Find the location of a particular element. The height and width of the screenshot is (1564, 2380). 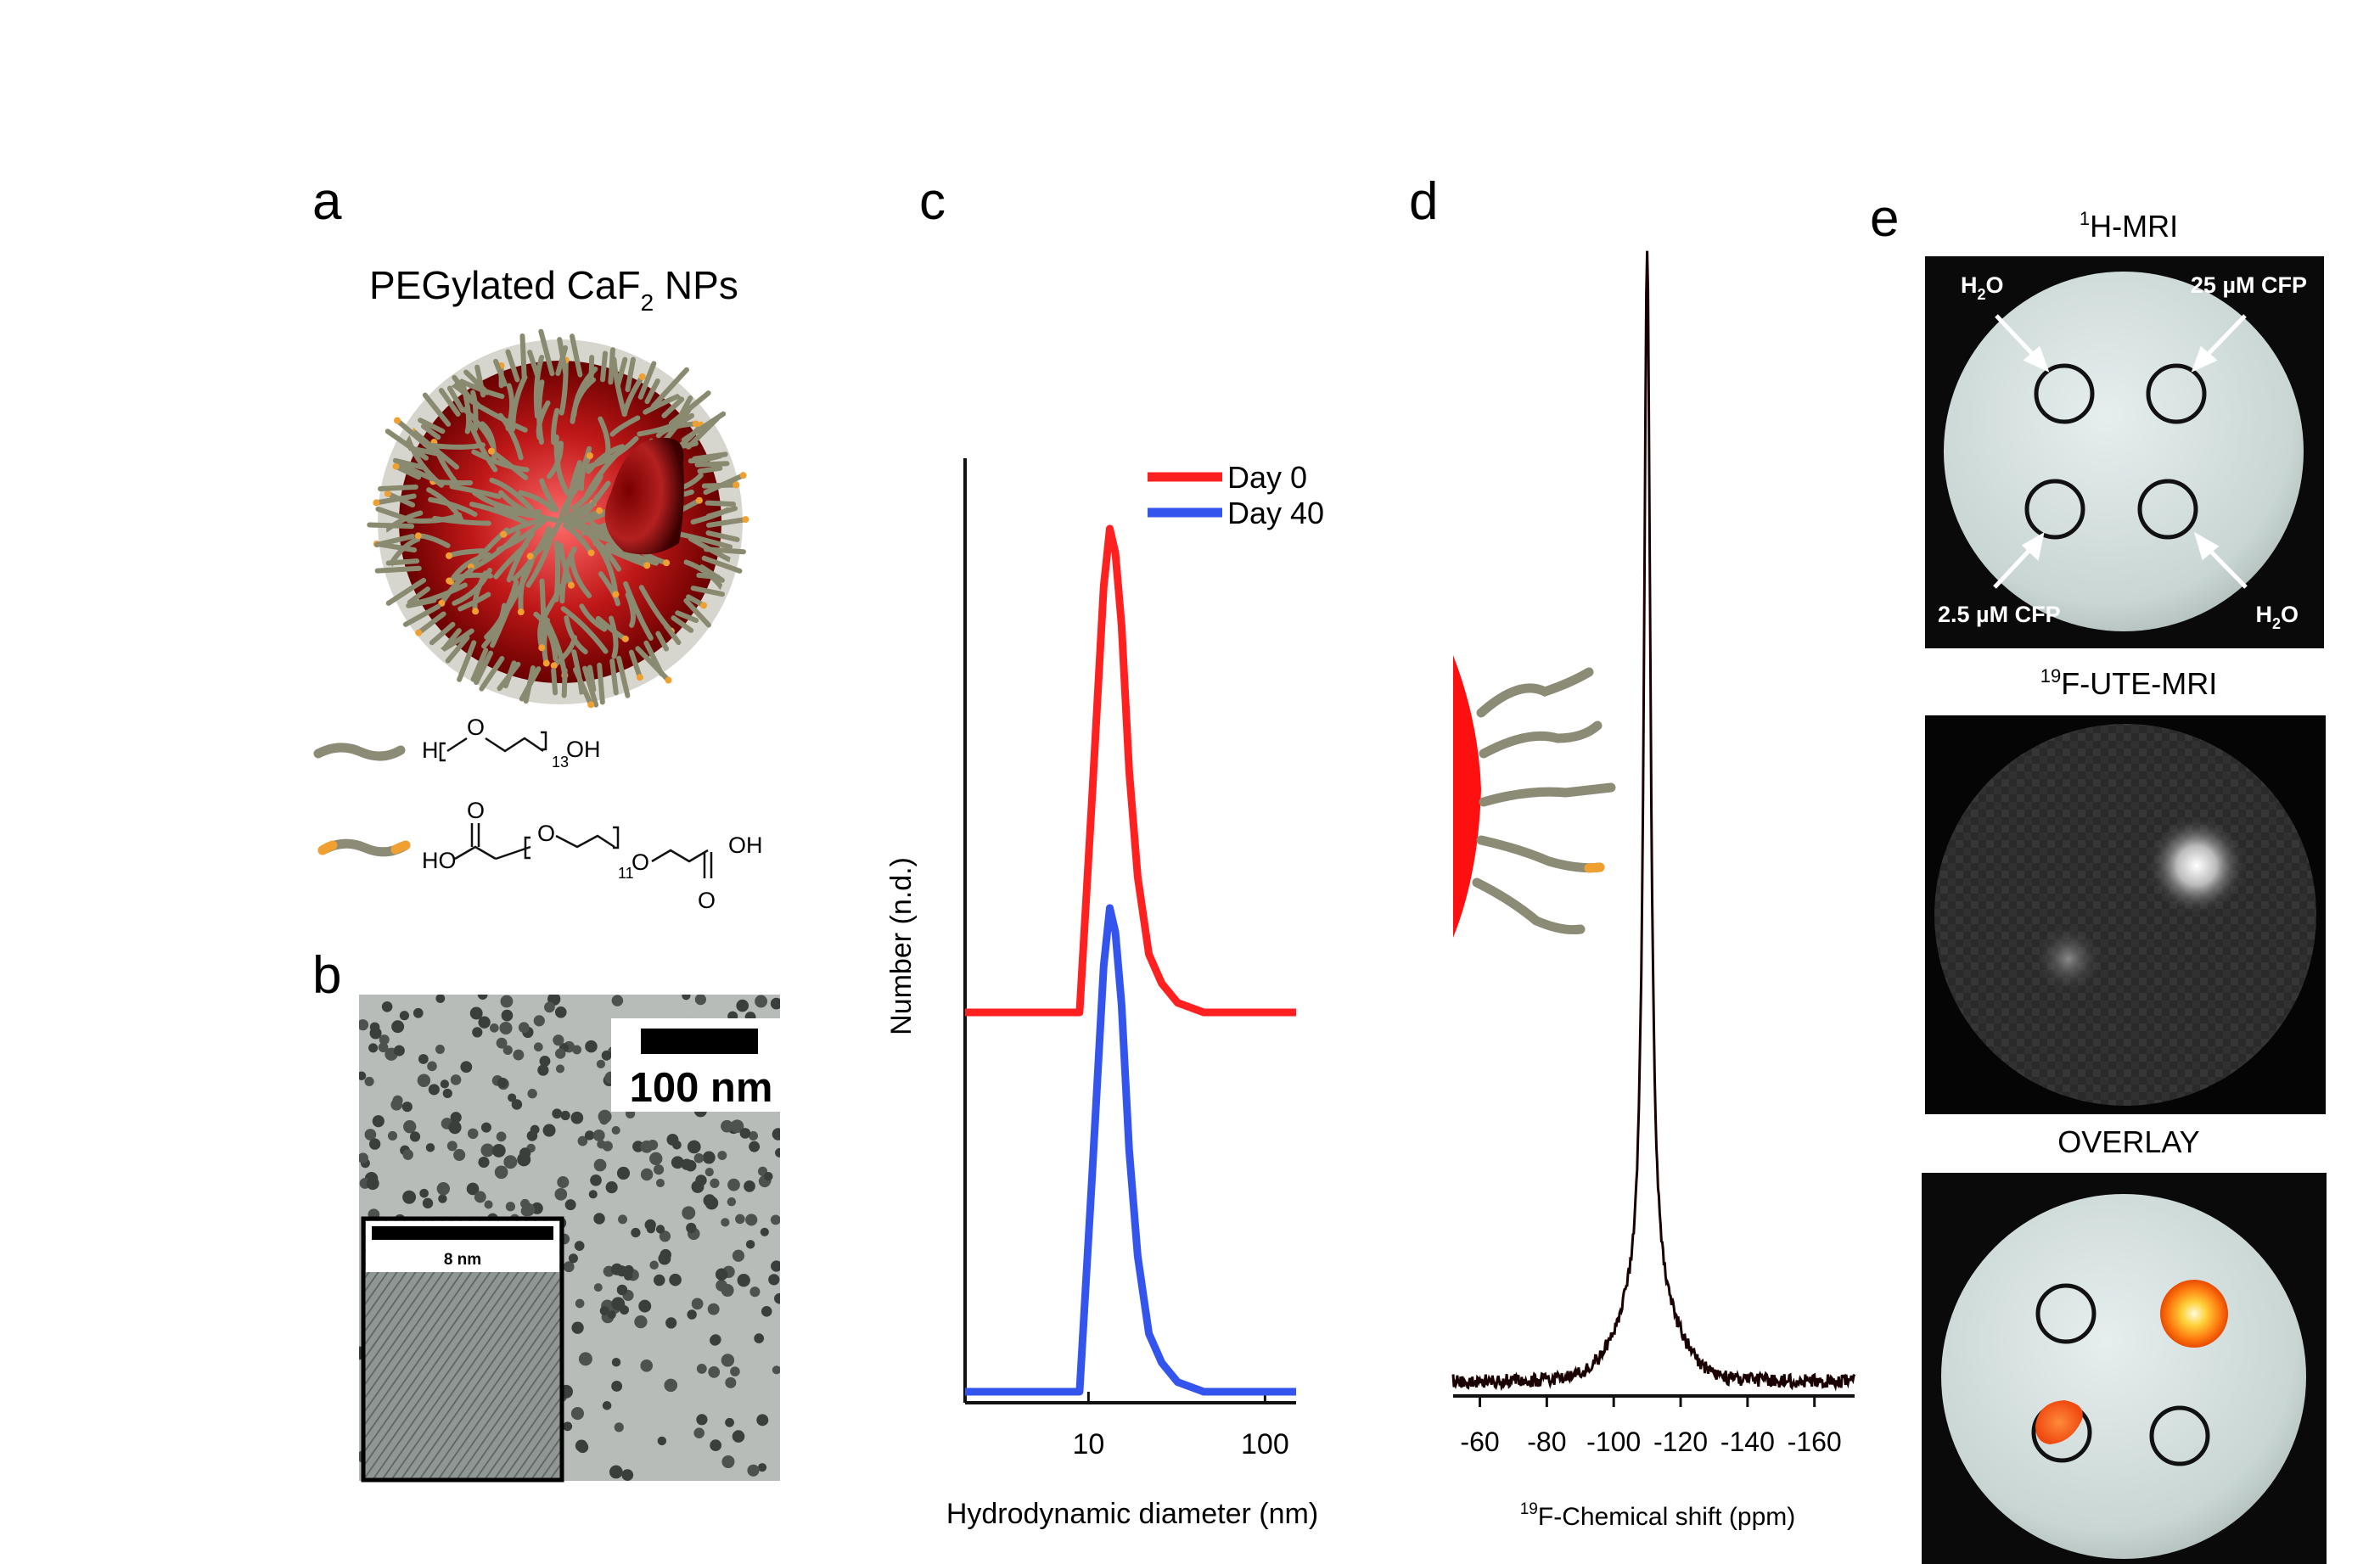

panel-a: PEGylated CaF2 NPs H O 13 OH HO is located at coordinates (538, 588).